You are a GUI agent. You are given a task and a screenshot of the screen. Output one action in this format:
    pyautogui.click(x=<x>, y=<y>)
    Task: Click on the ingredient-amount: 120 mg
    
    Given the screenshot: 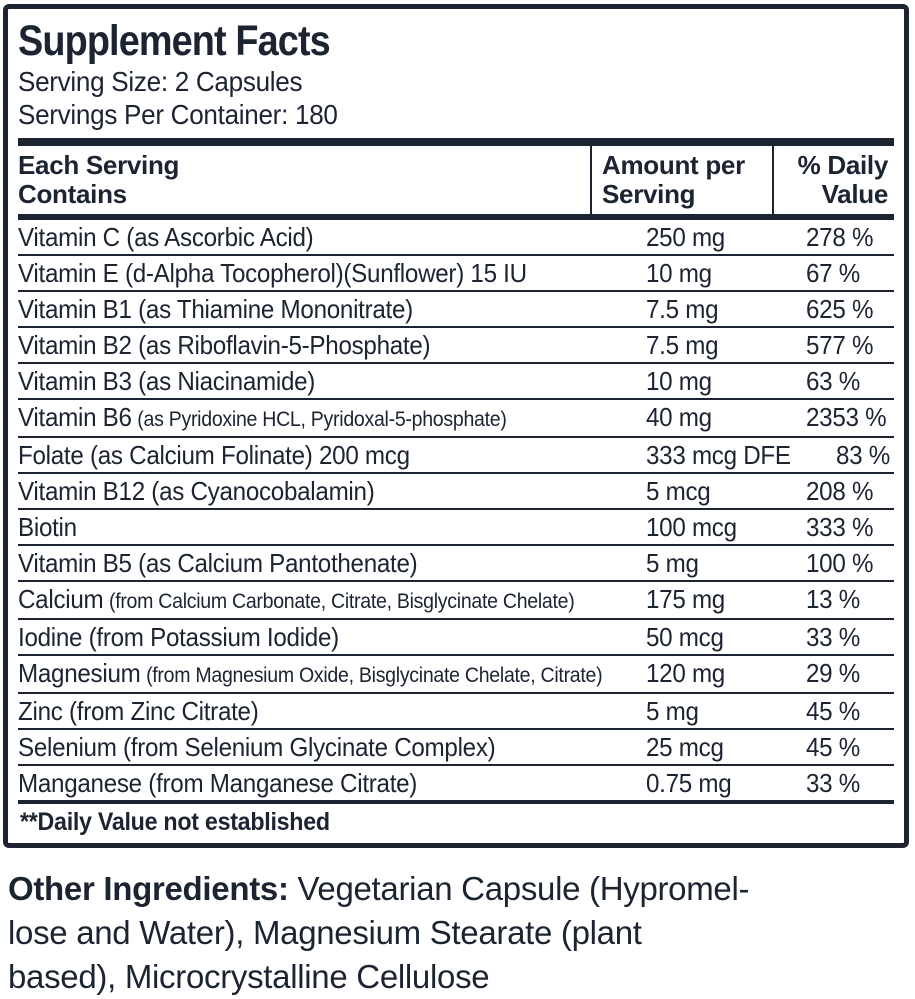 What is the action you would take?
    pyautogui.click(x=685, y=673)
    